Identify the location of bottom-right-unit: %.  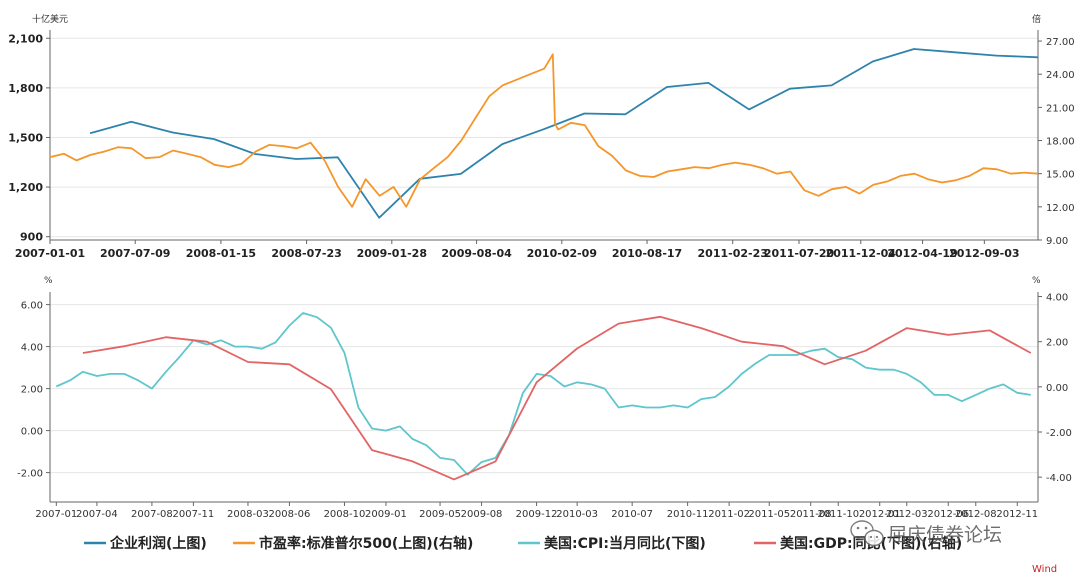
(1036, 281).